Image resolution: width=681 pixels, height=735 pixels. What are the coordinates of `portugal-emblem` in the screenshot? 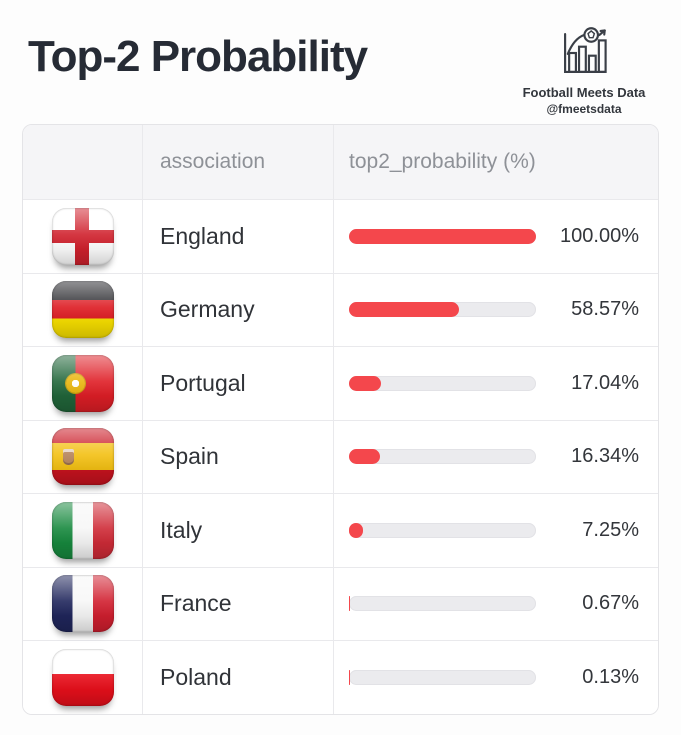 It's located at (75, 383).